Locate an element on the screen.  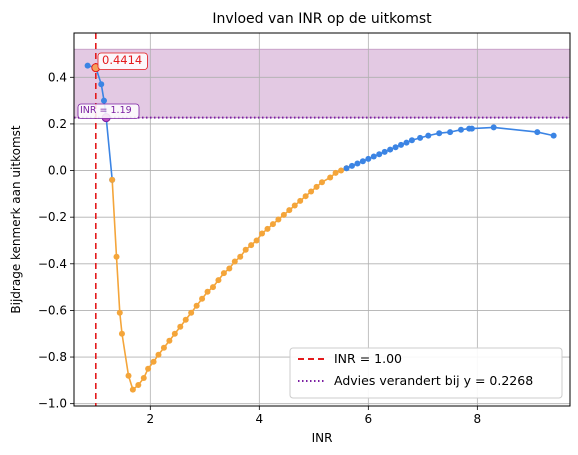
legend-box is located at coordinates (426, 373).